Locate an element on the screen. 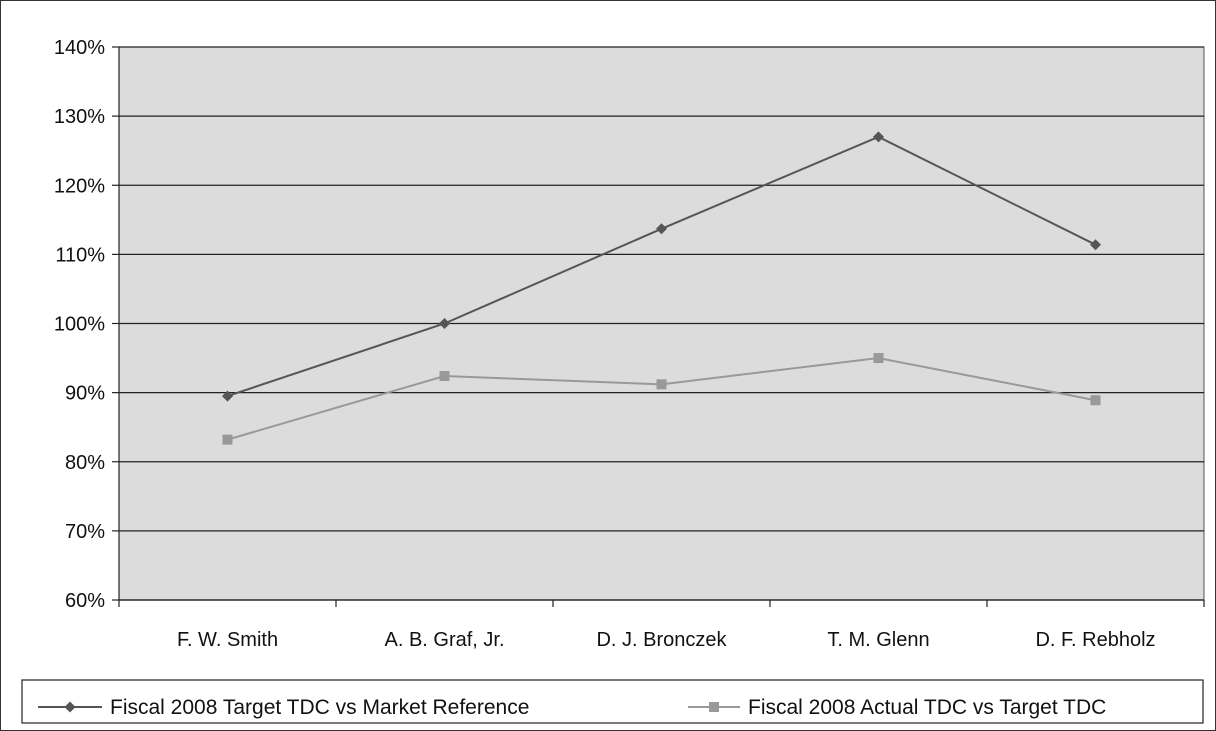 The image size is (1216, 731). y-tick-label: 80% is located at coordinates (85, 463).